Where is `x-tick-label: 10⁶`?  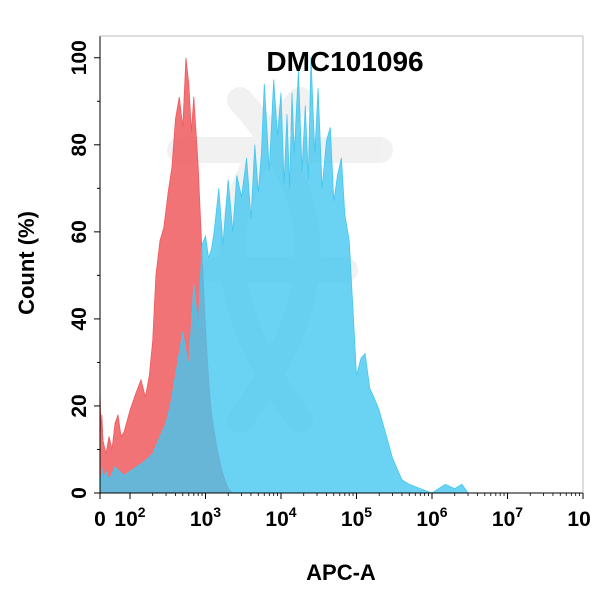
x-tick-label: 10⁶ is located at coordinates (431, 517).